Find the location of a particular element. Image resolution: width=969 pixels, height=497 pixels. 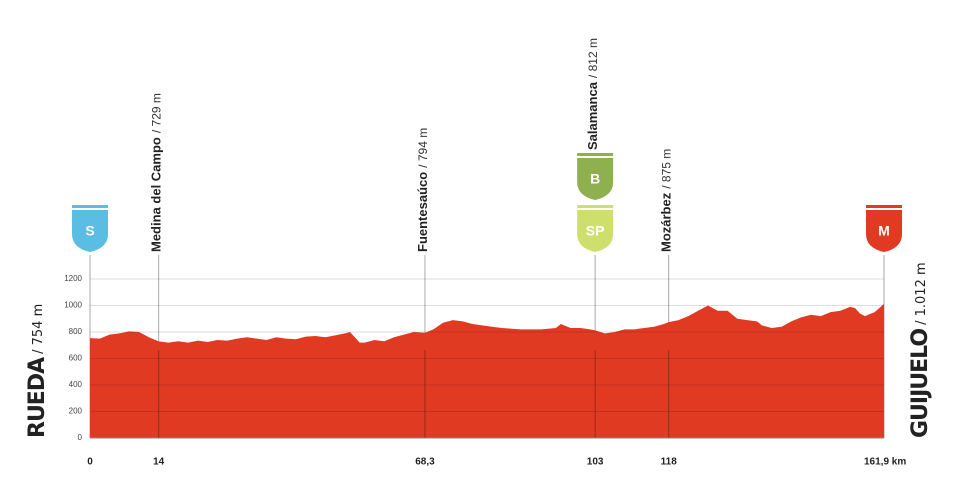

badge-label: S is located at coordinates (89, 231).